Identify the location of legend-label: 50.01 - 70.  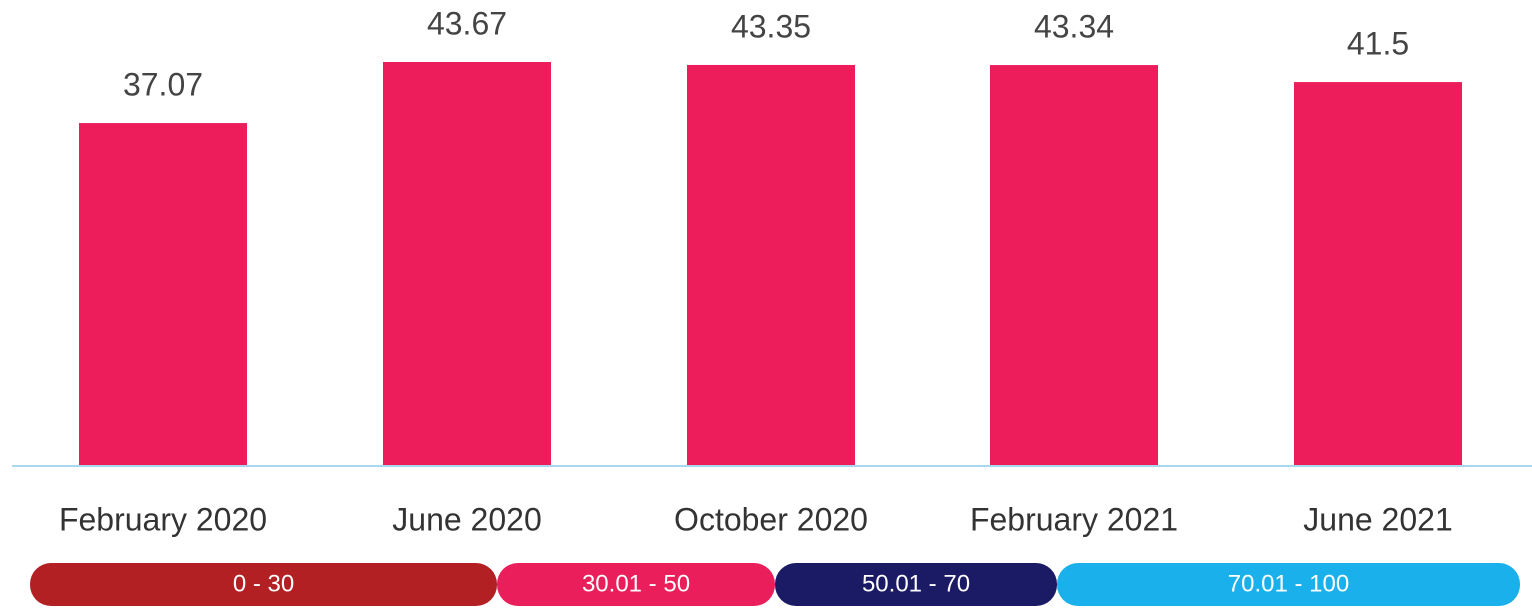
(916, 583).